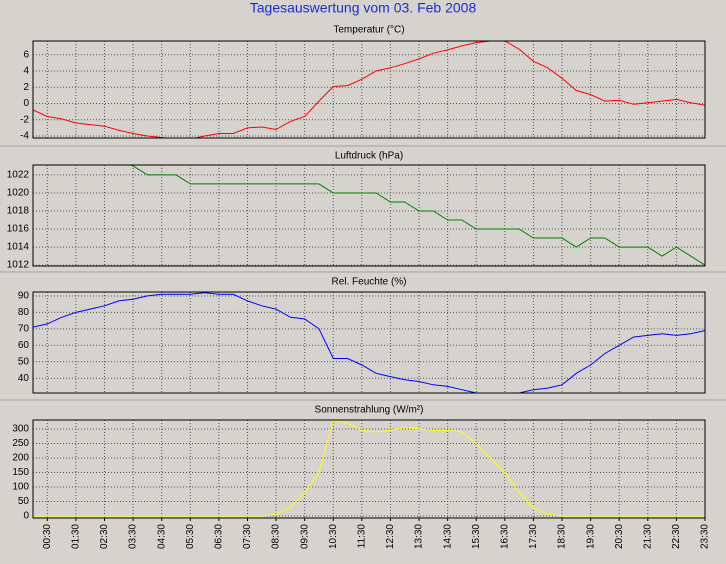  What do you see at coordinates (24, 136) in the screenshot?
I see `y-tick-label: -4` at bounding box center [24, 136].